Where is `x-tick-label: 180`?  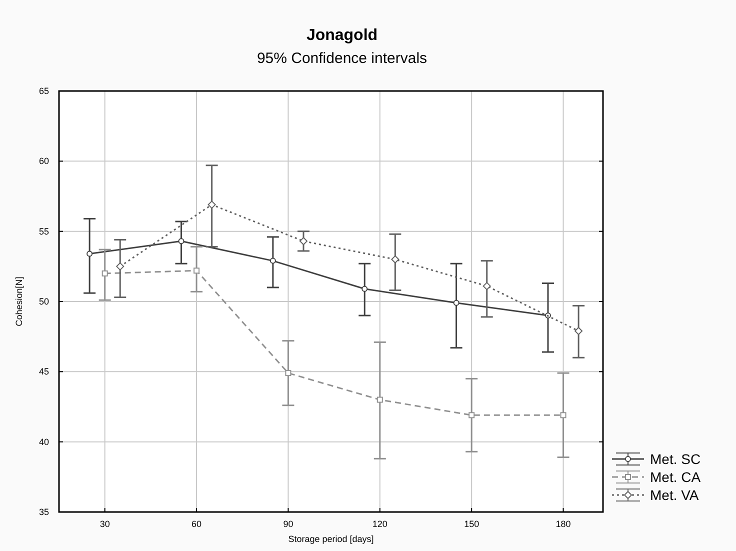
x-tick-label: 180 is located at coordinates (563, 524).